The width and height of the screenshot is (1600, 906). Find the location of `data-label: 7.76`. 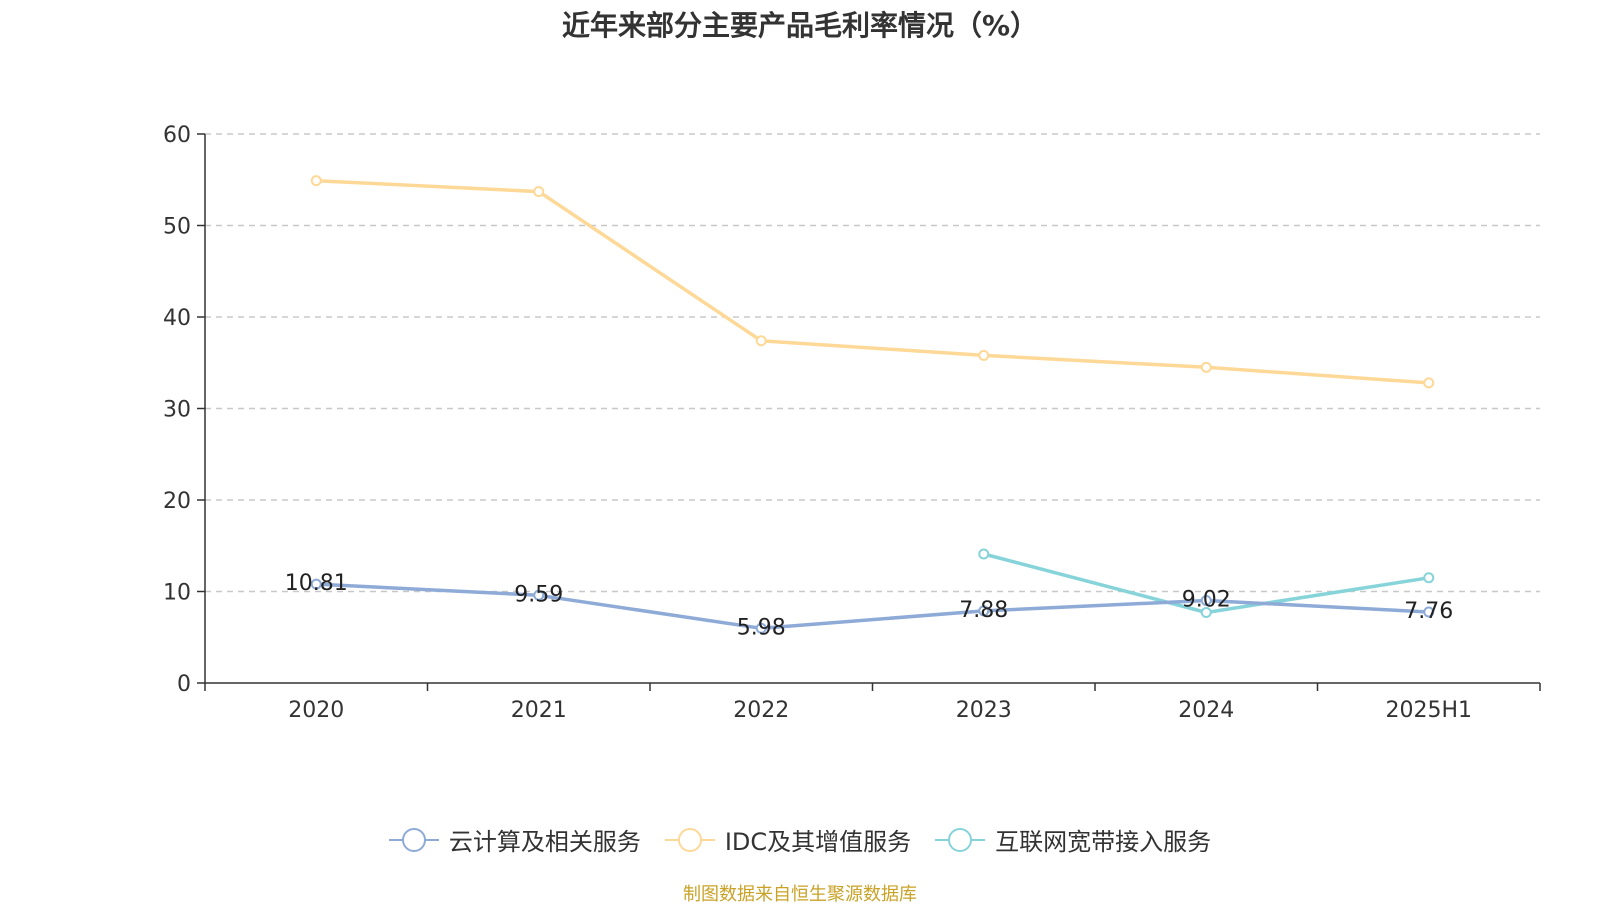

data-label: 7.76 is located at coordinates (1428, 611).